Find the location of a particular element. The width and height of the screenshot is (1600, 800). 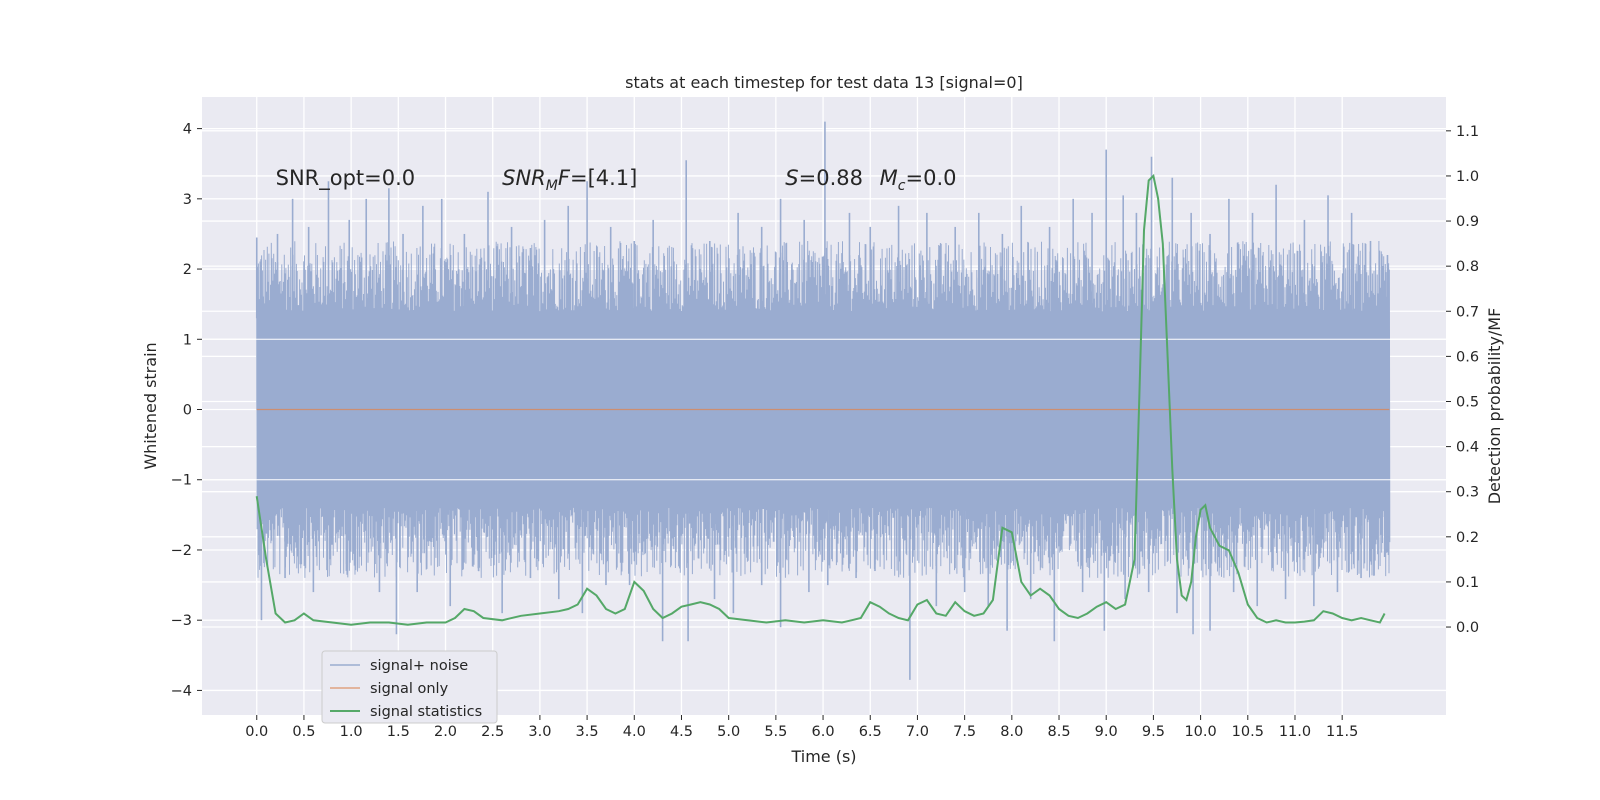

x-tick-label: 8.5 is located at coordinates (1058, 732).